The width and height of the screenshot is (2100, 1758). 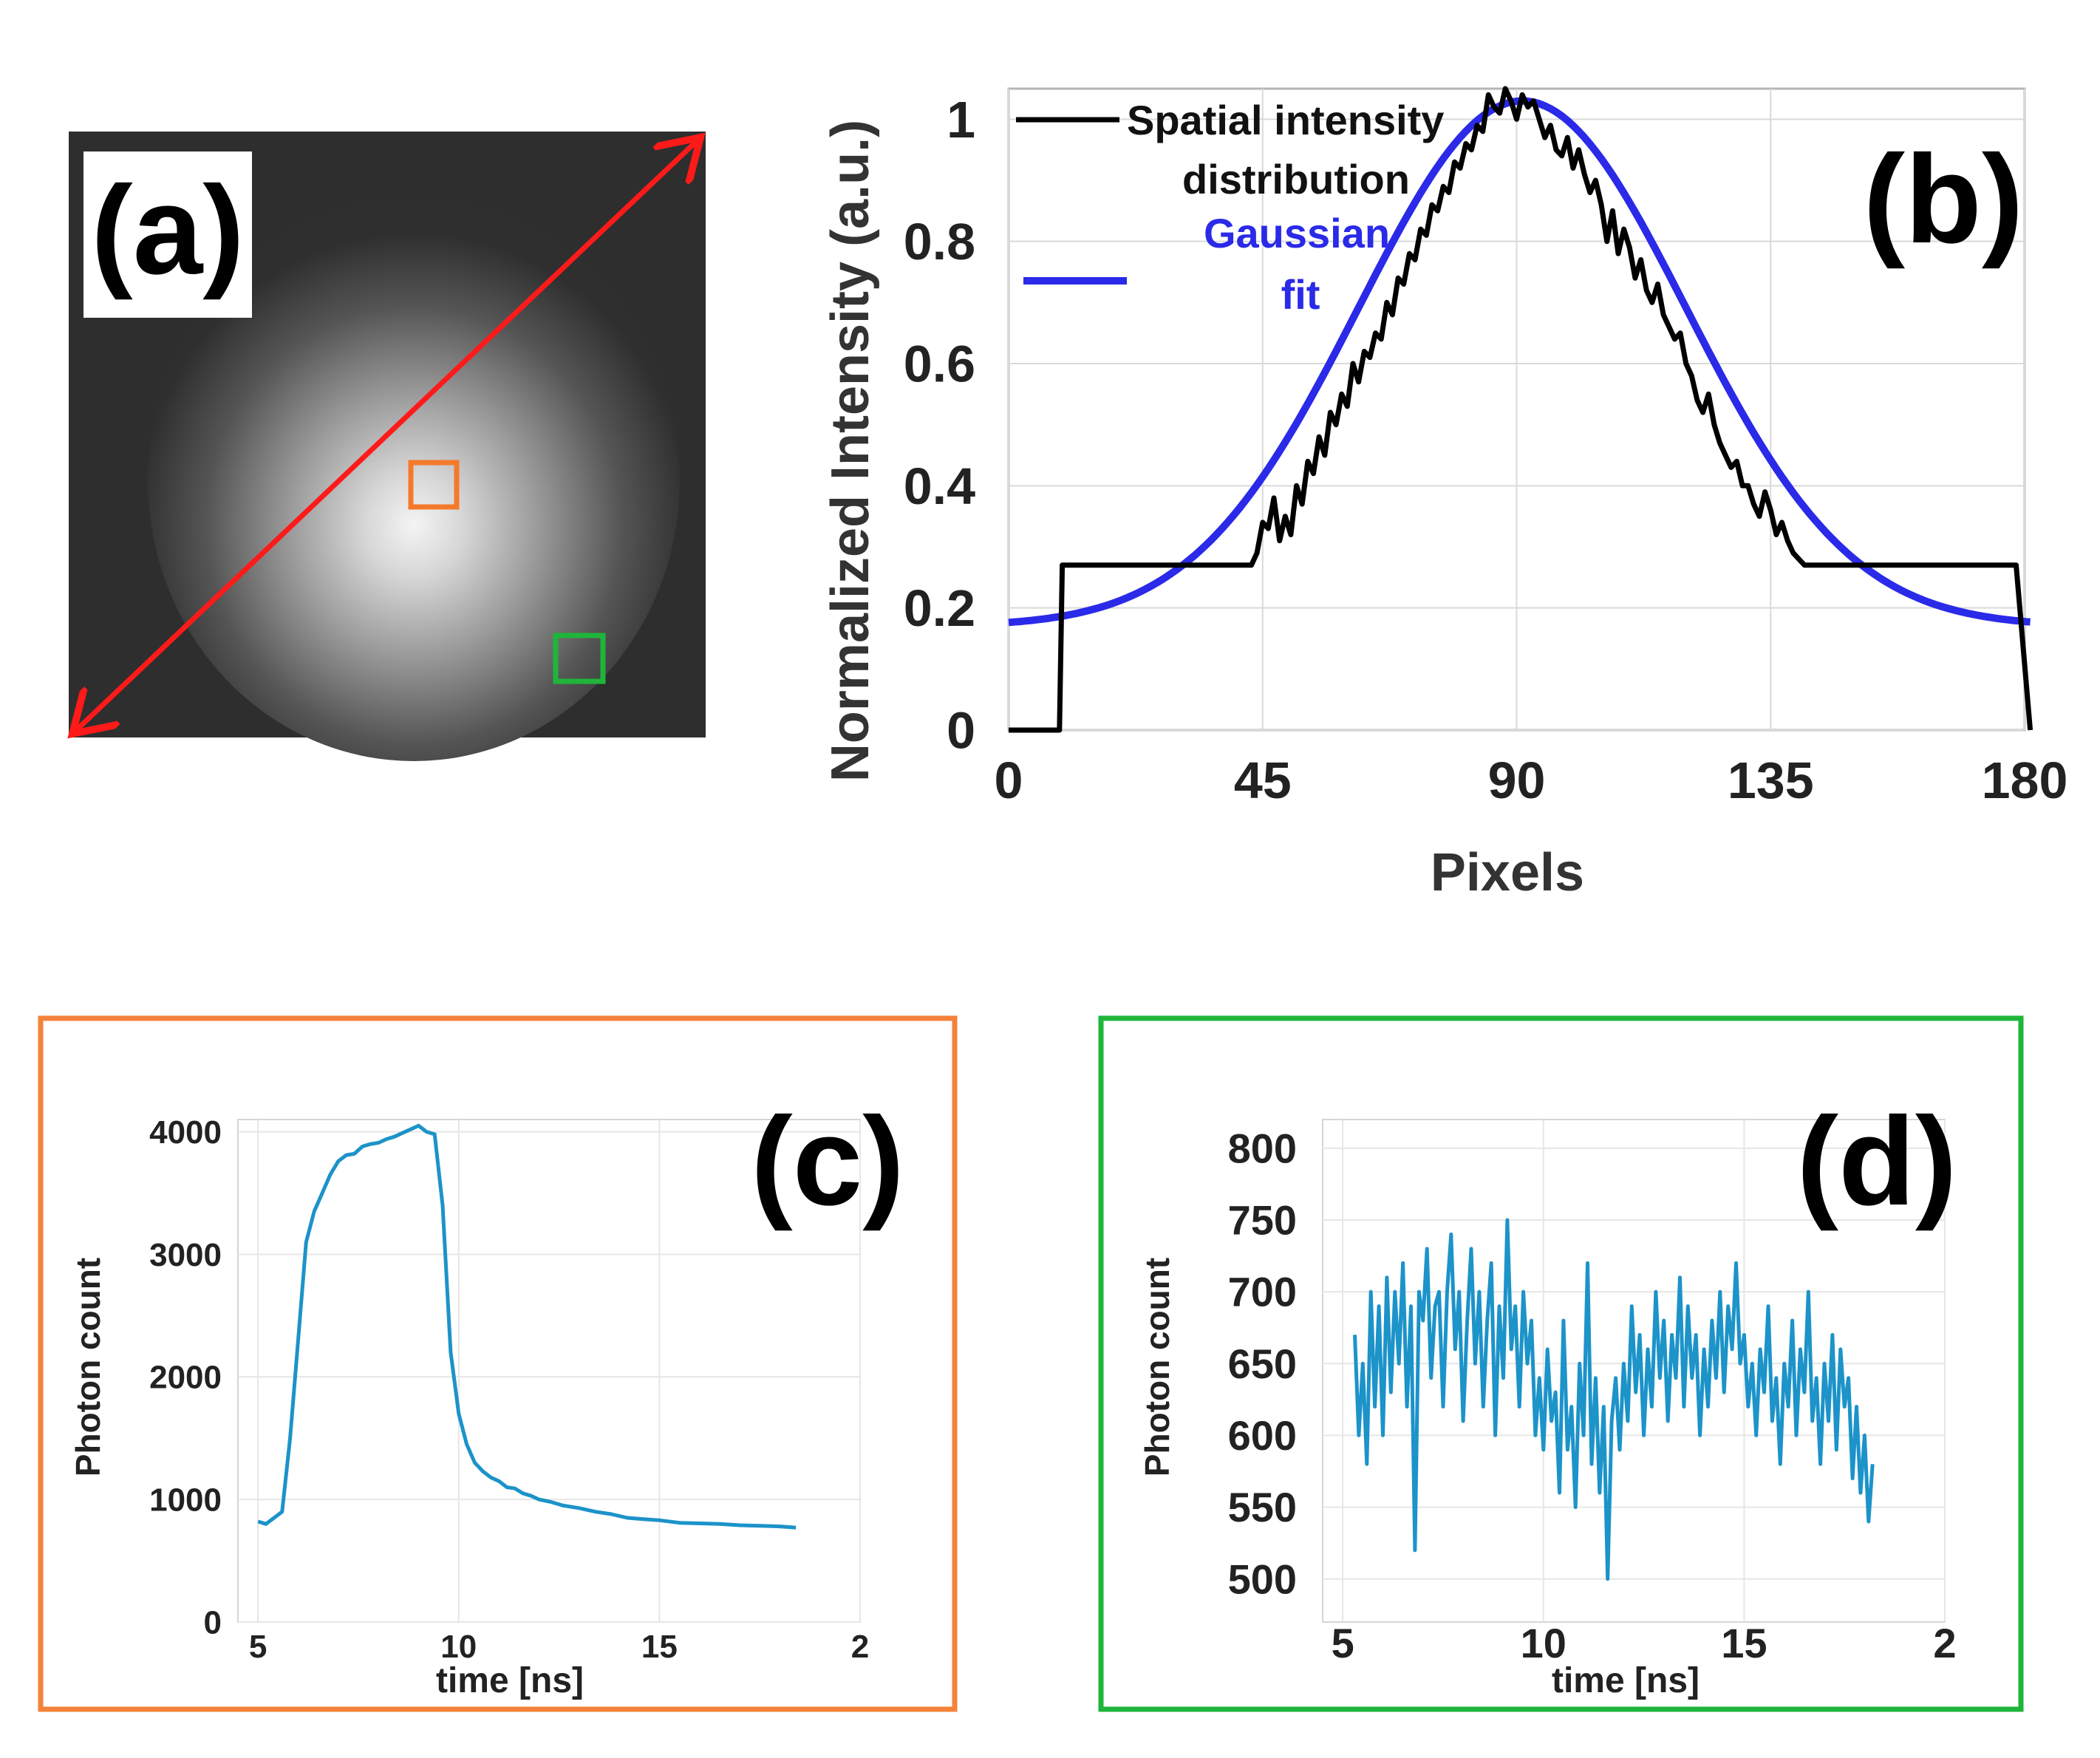 I want to click on b-ytick-label: 1, so click(x=961, y=120).